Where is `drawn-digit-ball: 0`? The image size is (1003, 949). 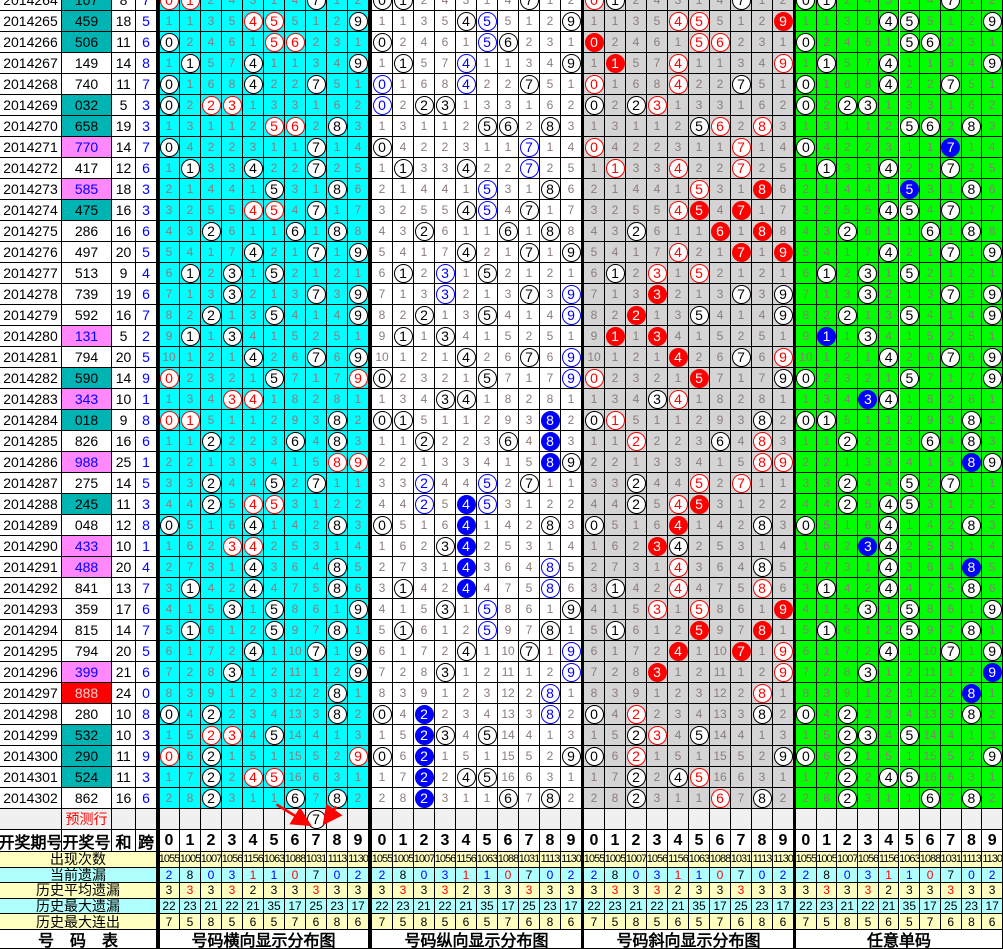 drawn-digit-ball: 0 is located at coordinates (169, 105).